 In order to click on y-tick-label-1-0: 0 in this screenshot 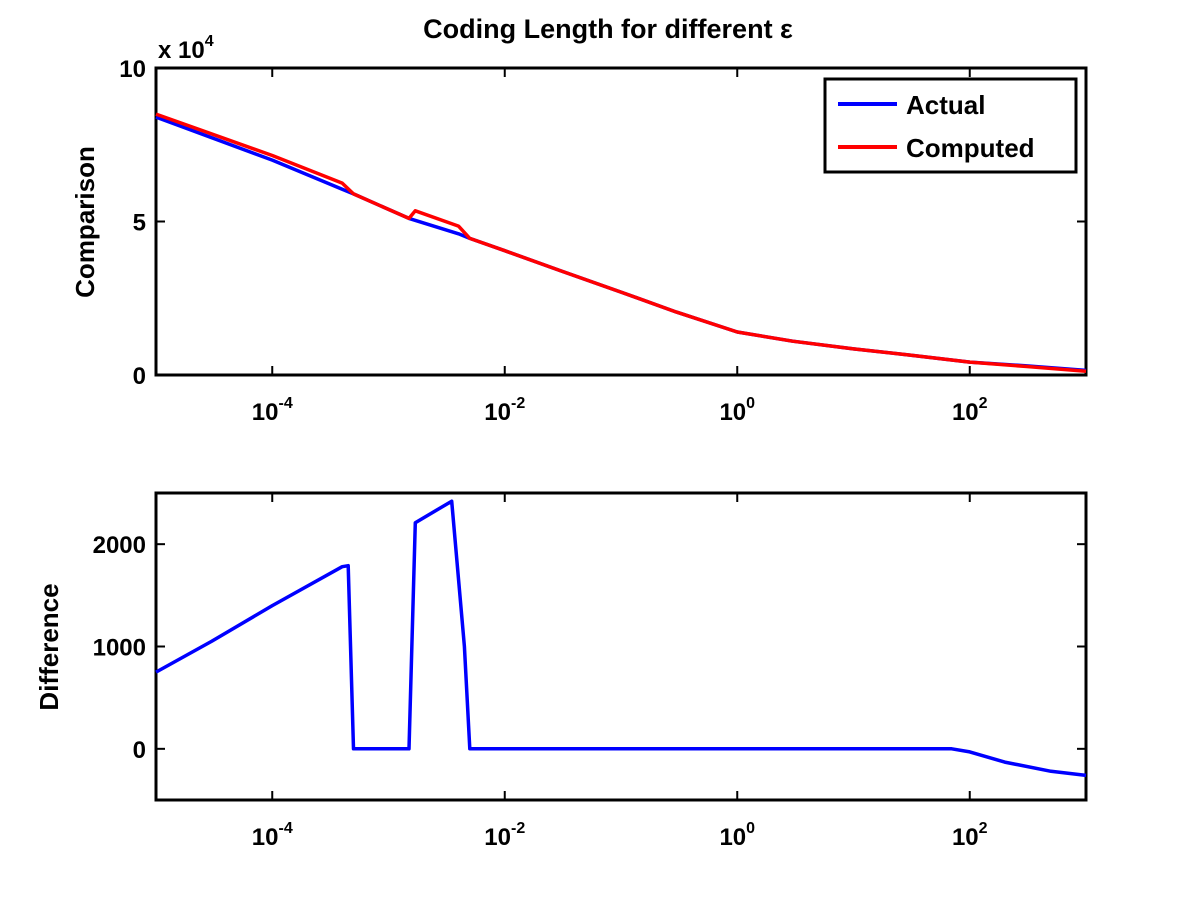, I will do `click(139, 750)`.